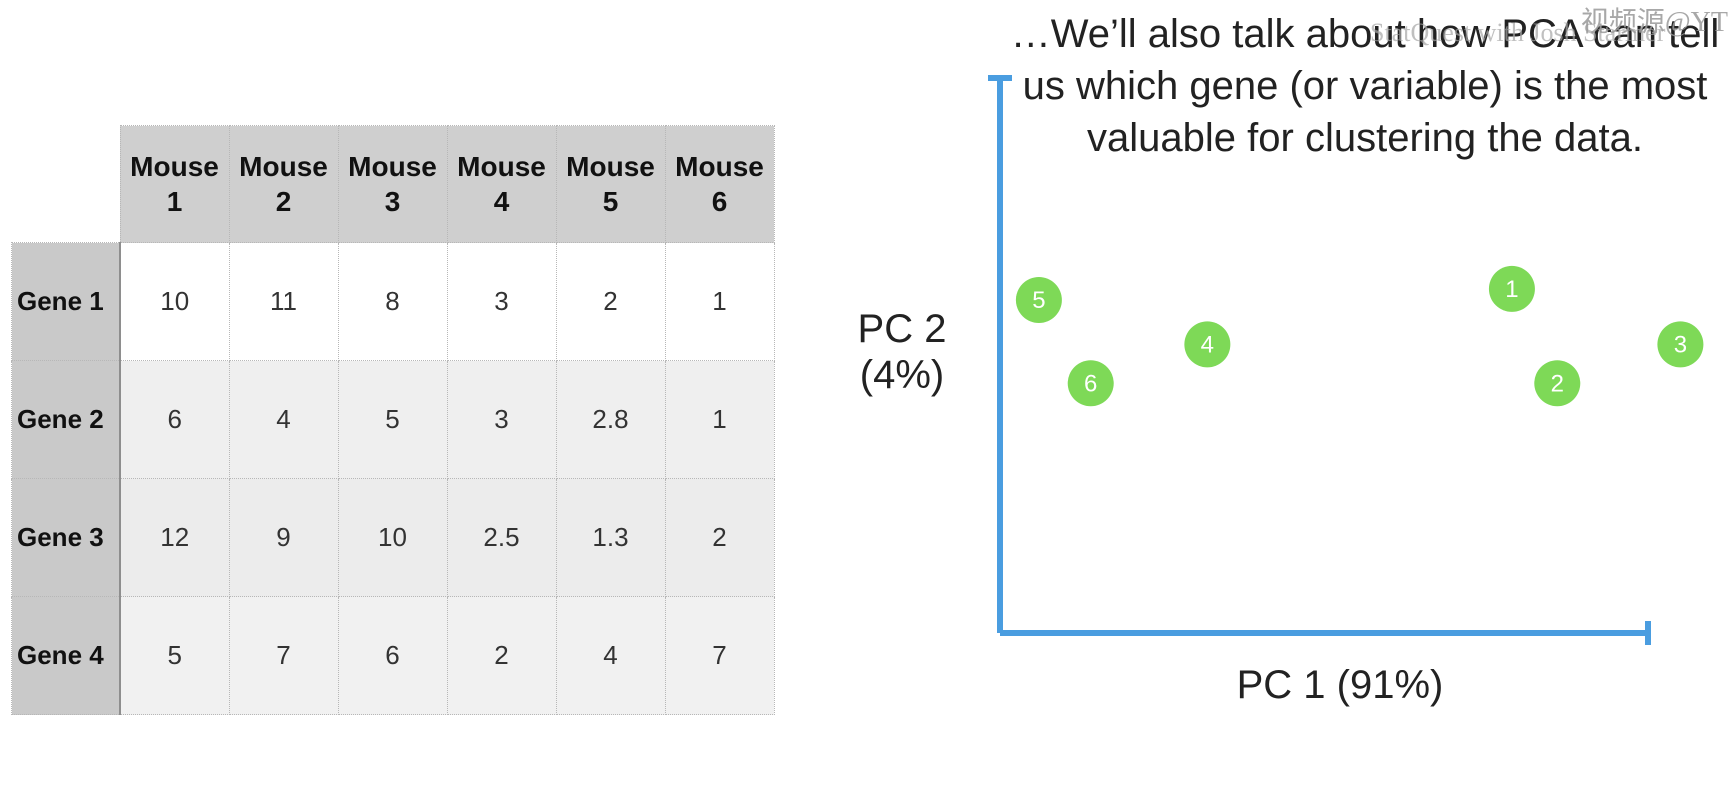 Image resolution: width=1728 pixels, height=788 pixels. Describe the element at coordinates (610, 184) in the screenshot. I see `column-header: Mouse 5` at that location.